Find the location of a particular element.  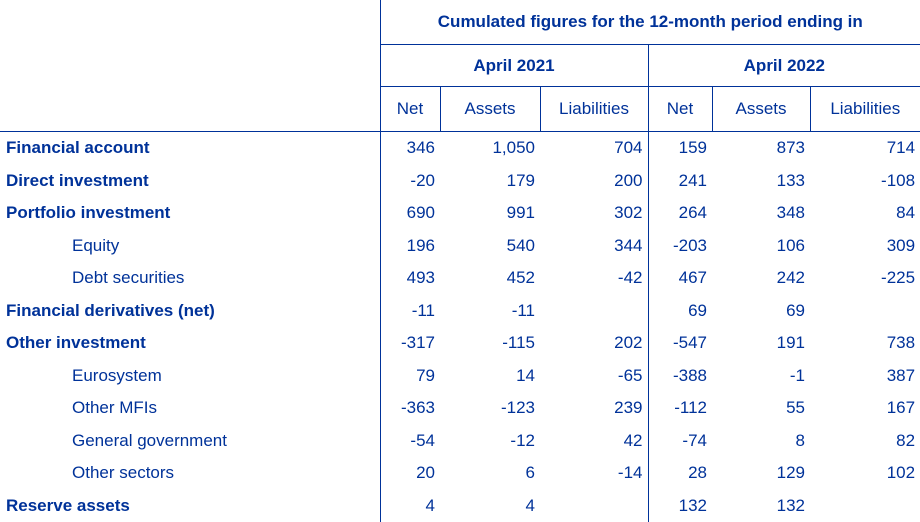

table-cell: -12 is located at coordinates (490, 441).